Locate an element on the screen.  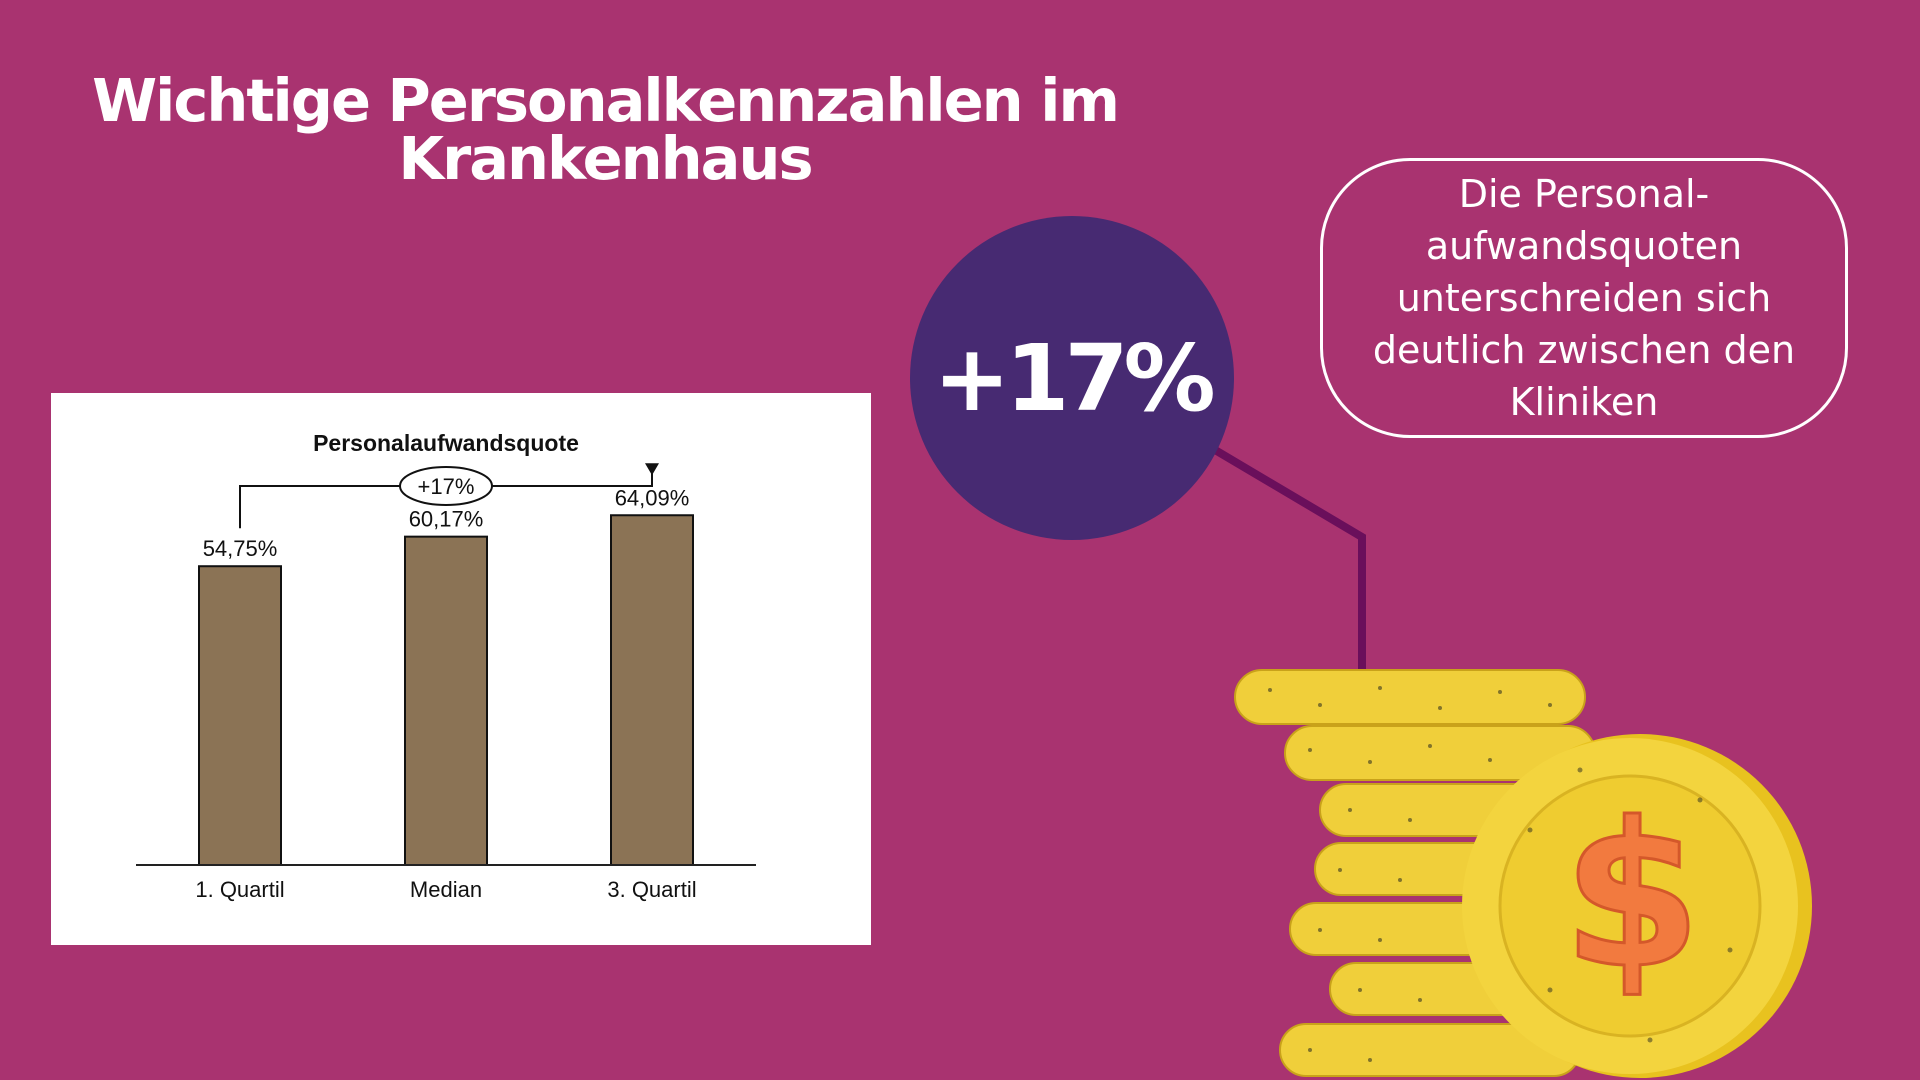
annotation-arrowhead is located at coordinates (652, 469).